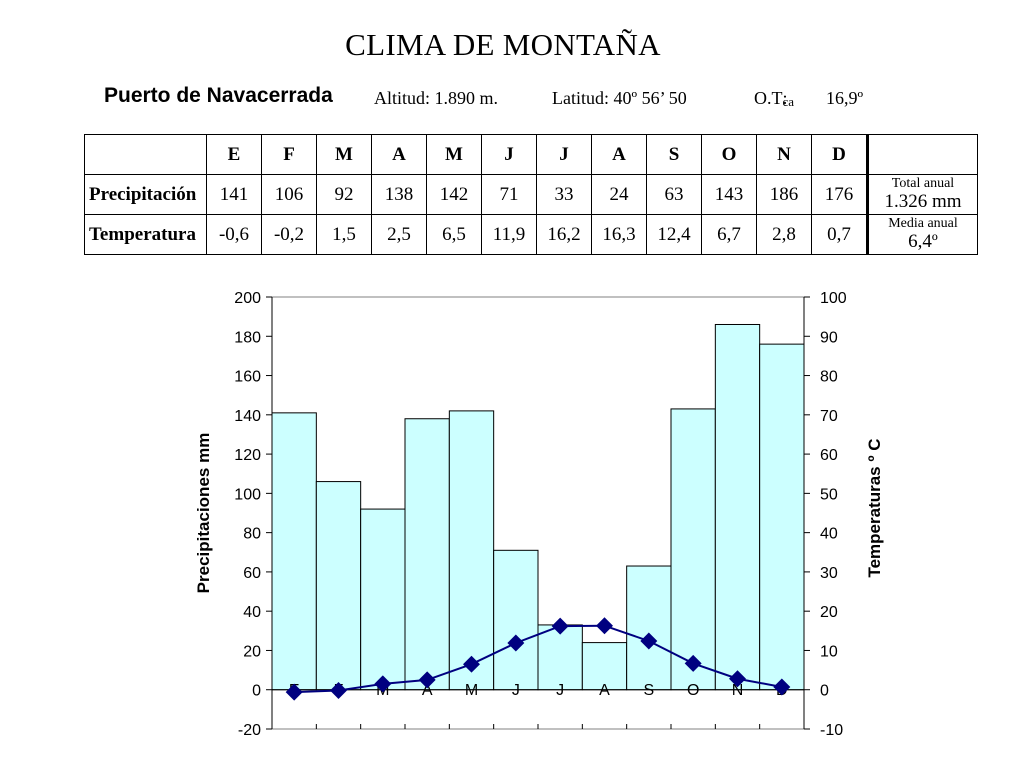 The height and width of the screenshot is (768, 1024). What do you see at coordinates (619, 234) in the screenshot?
I see `temp-cell: 16,3` at bounding box center [619, 234].